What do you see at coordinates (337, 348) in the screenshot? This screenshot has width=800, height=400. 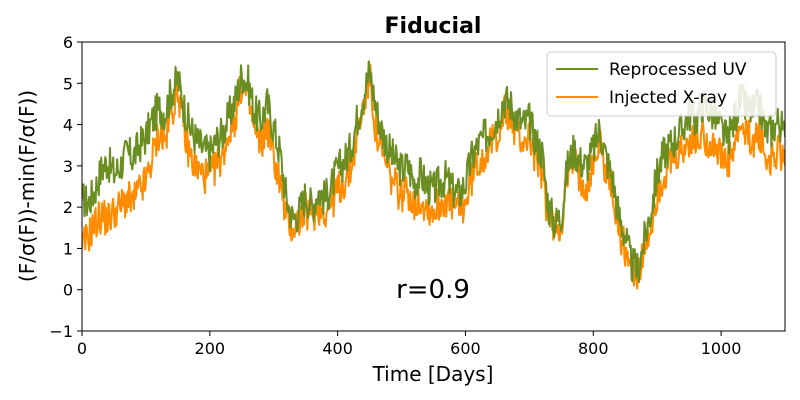 I see `x-tick-label: 400` at bounding box center [337, 348].